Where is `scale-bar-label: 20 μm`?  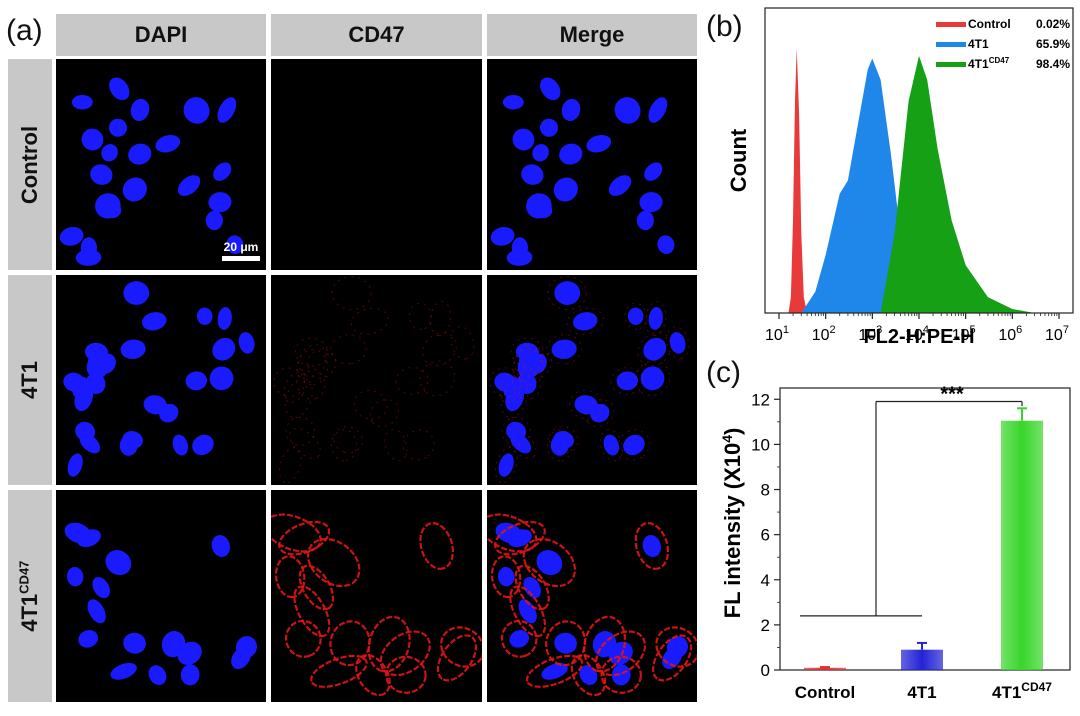 scale-bar-label: 20 μm is located at coordinates (241, 247).